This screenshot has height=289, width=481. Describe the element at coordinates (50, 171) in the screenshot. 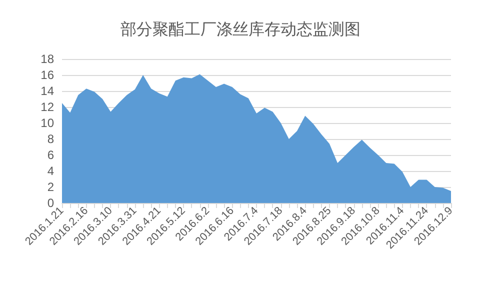

I see `y-tick-label: 4` at that location.